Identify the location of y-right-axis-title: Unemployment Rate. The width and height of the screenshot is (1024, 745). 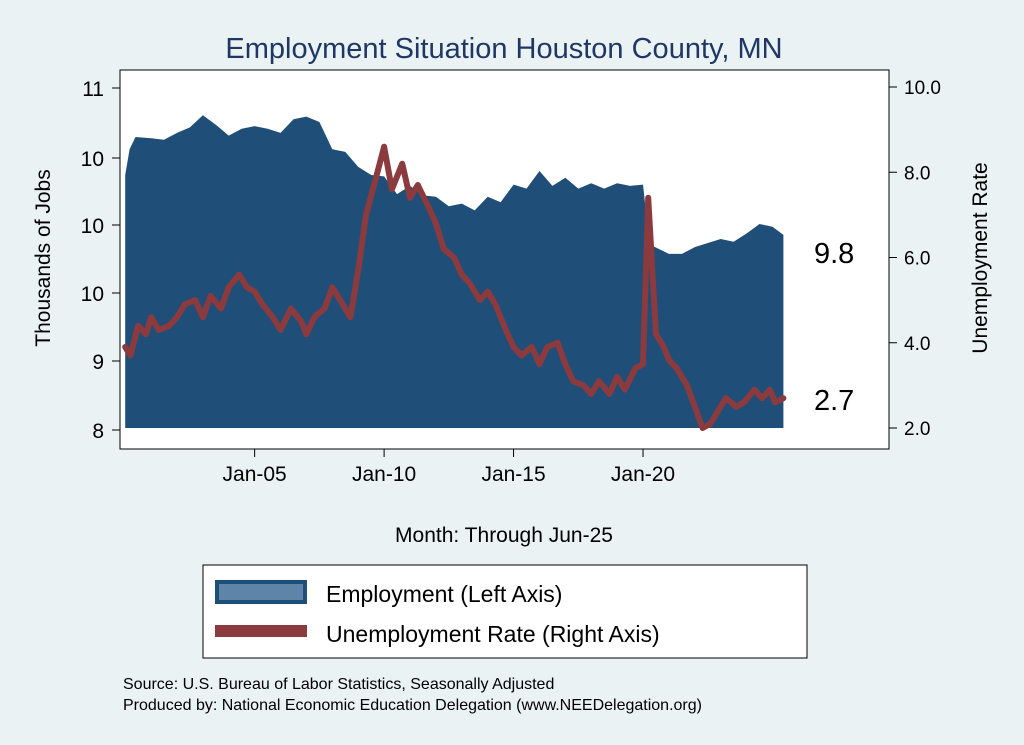
(980, 257).